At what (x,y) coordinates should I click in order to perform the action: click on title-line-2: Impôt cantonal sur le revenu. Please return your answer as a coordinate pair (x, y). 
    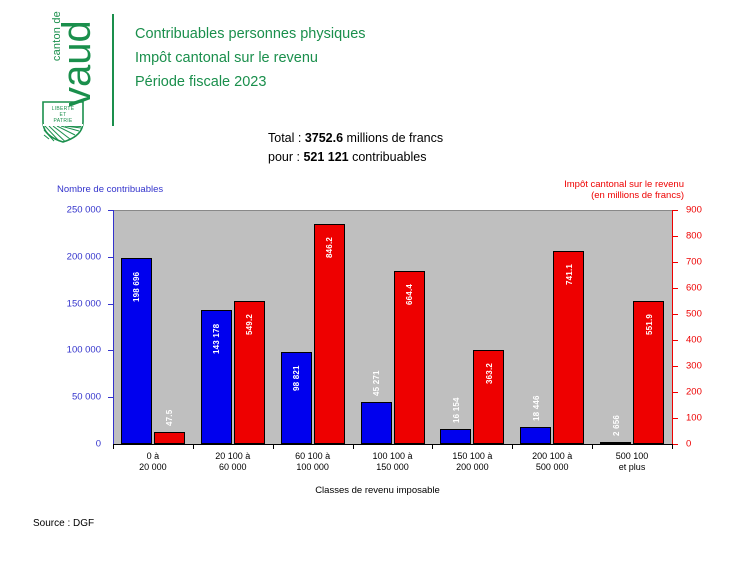
    Looking at the image, I should click on (226, 58).